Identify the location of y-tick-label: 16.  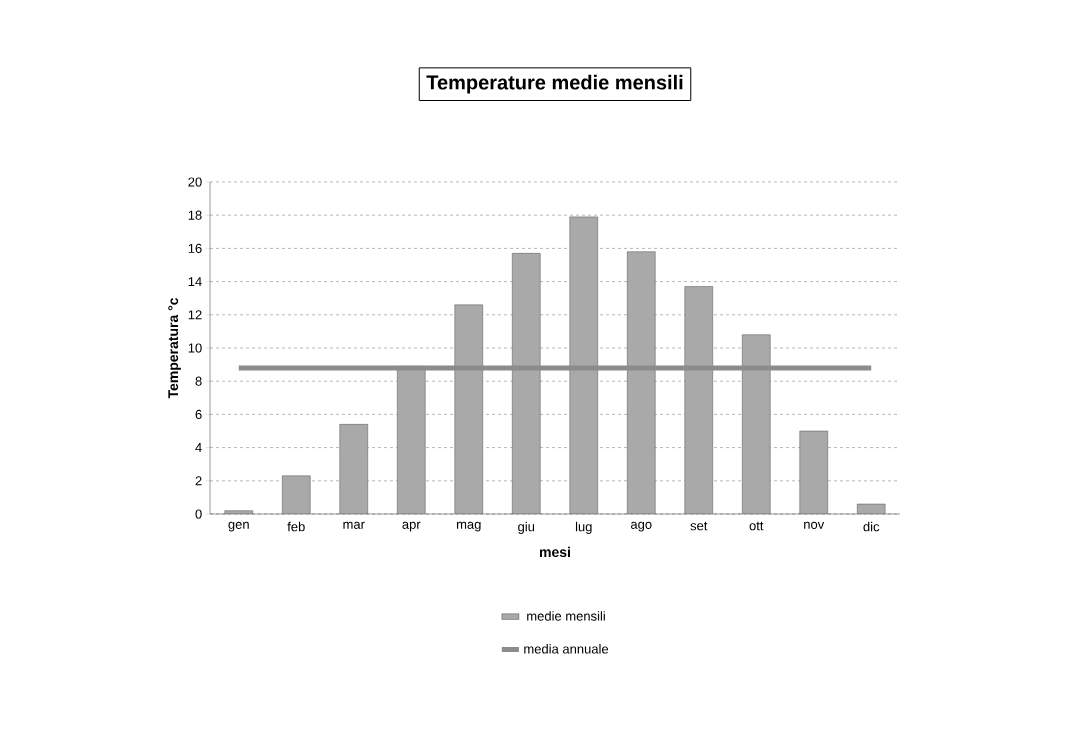
(195, 248).